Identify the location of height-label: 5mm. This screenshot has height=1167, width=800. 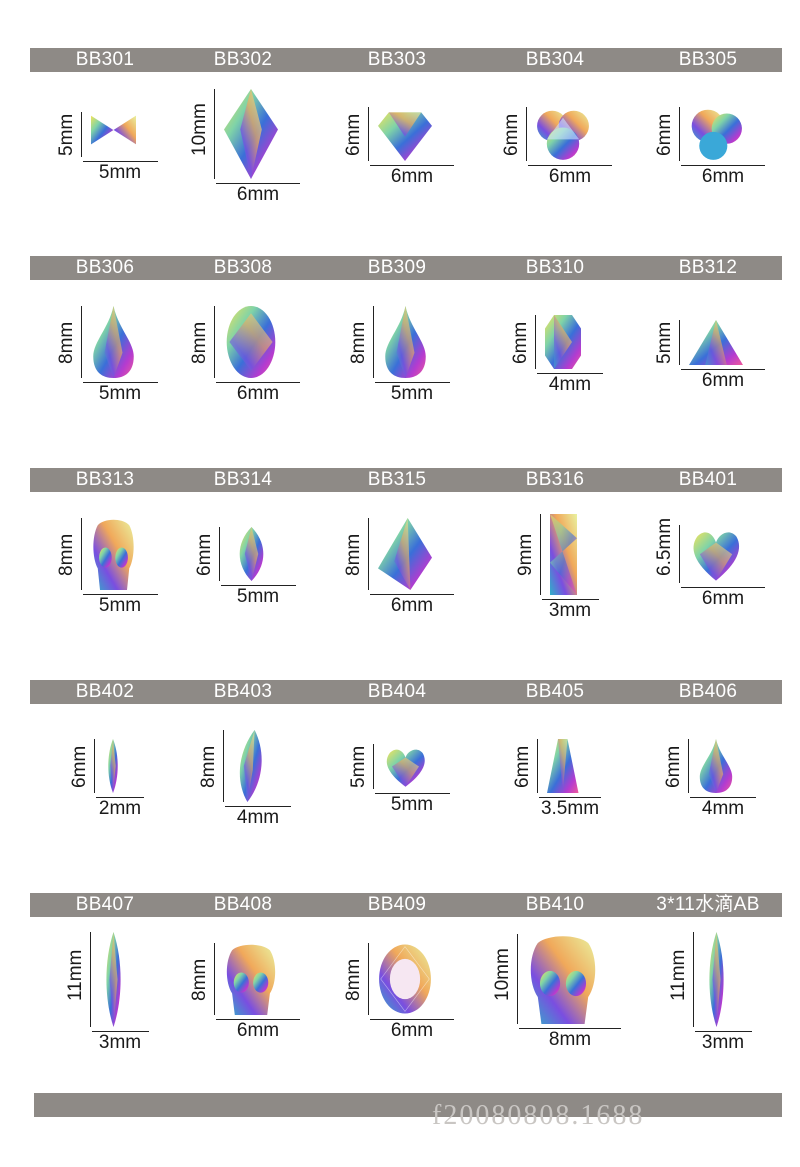
(664, 342).